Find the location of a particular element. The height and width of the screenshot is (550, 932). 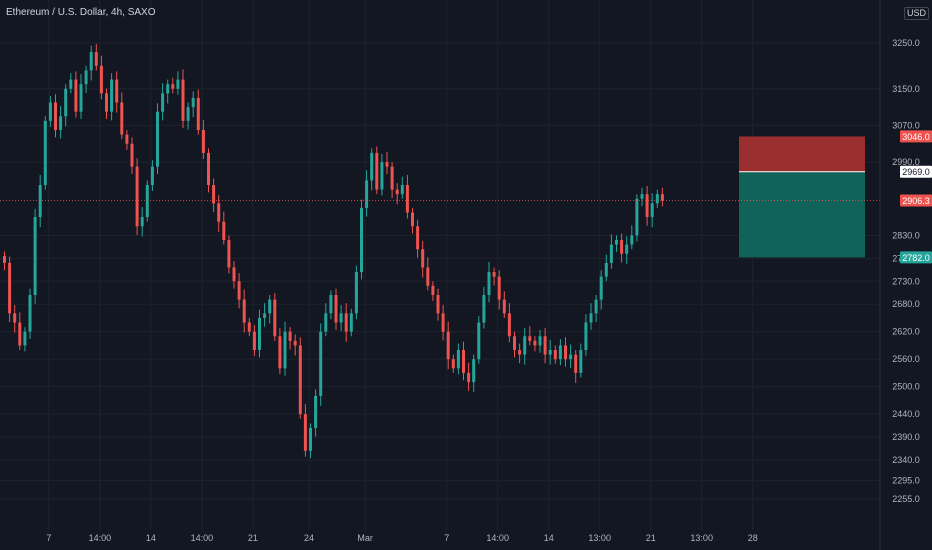

price-tick-label: 2295.0 is located at coordinates (906, 481).